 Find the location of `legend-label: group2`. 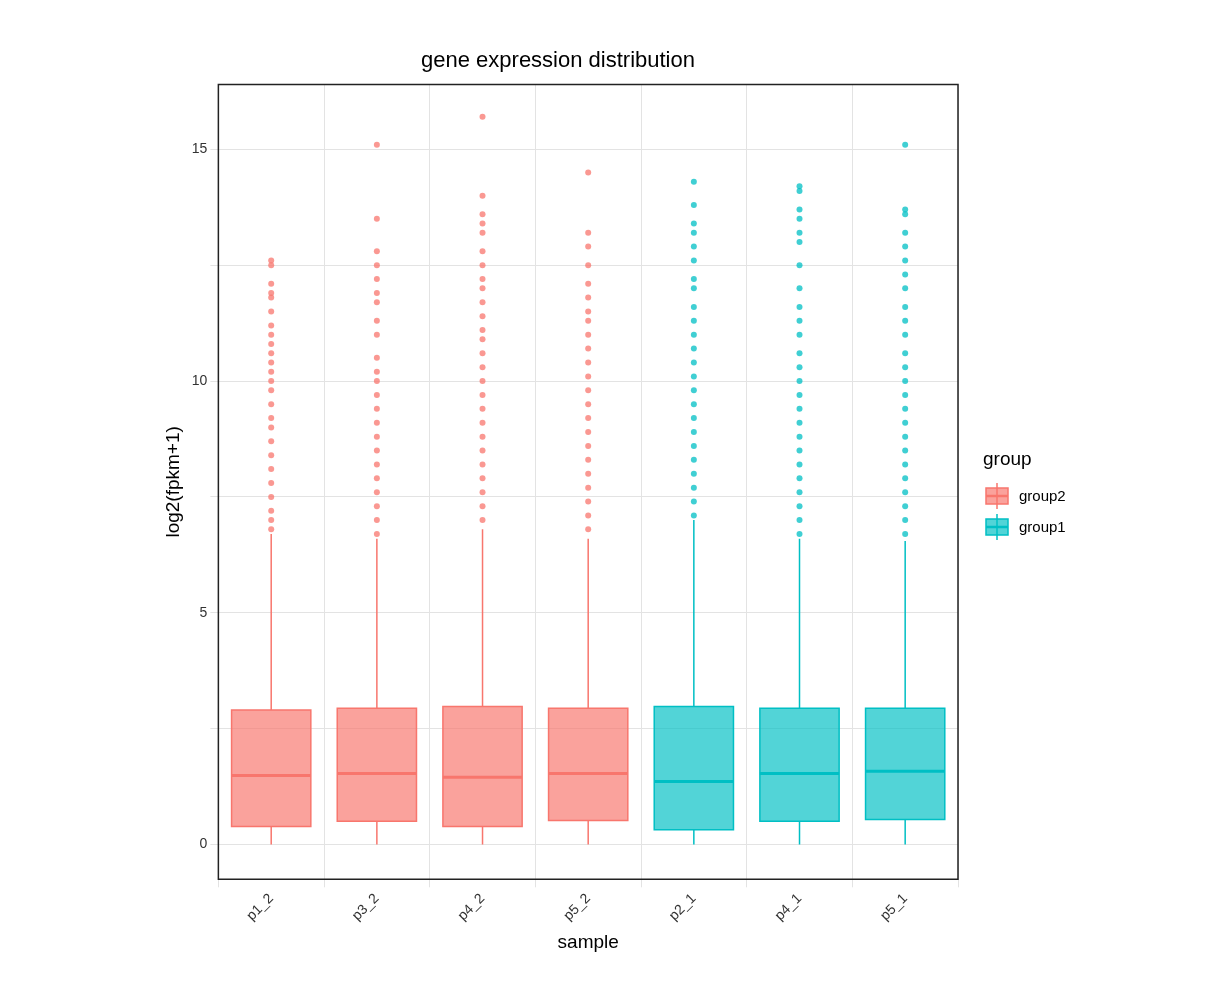

legend-label: group2 is located at coordinates (1042, 495).